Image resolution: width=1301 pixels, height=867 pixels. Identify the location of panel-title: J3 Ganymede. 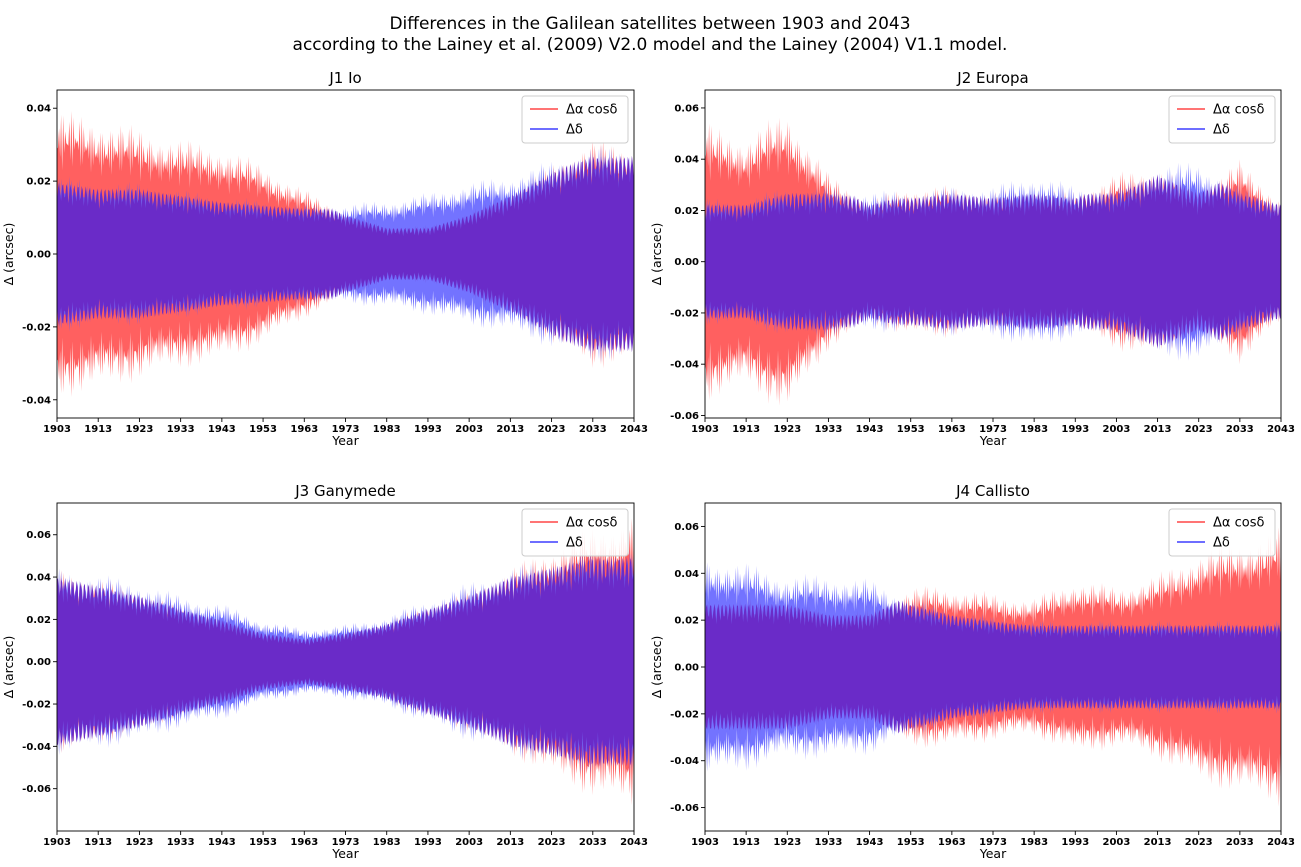
(345, 491).